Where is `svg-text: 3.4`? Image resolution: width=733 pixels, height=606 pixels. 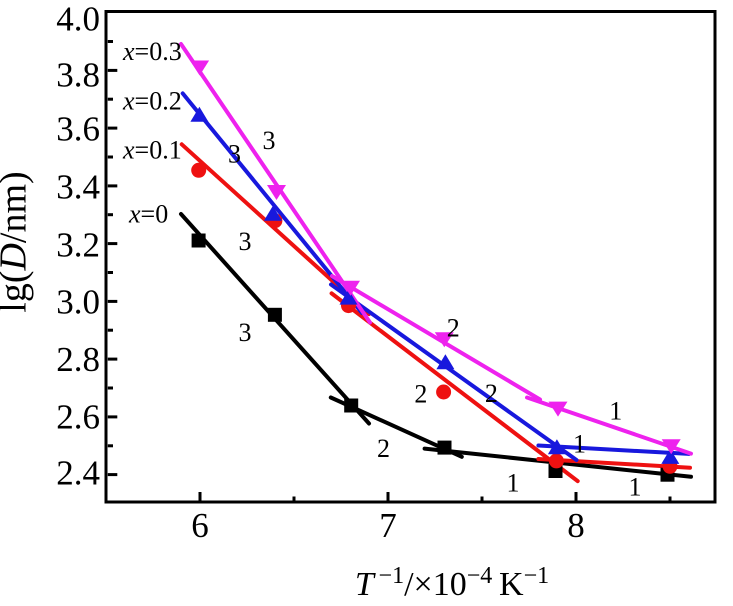
svg-text: 3.4 is located at coordinates (78, 187).